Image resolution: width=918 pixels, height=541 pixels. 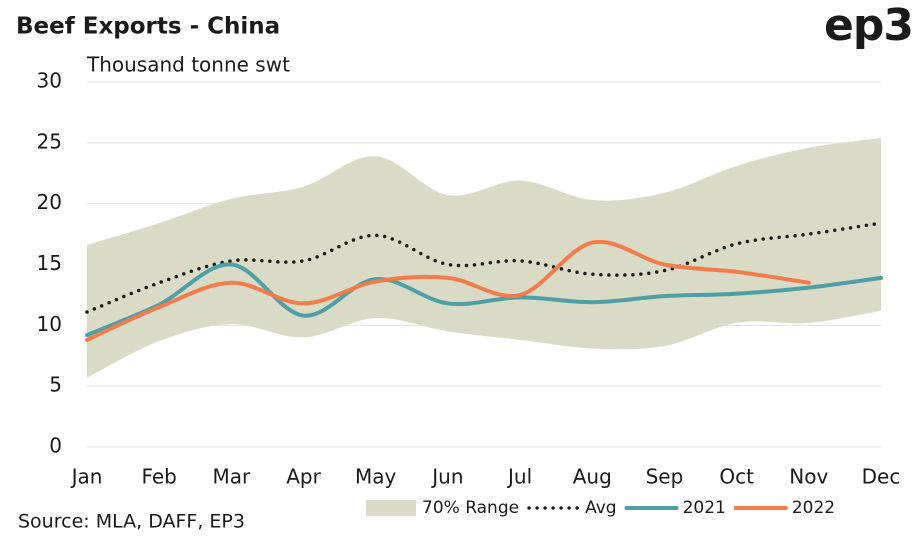 What do you see at coordinates (49, 202) in the screenshot?
I see `y-tick-label: 20` at bounding box center [49, 202].